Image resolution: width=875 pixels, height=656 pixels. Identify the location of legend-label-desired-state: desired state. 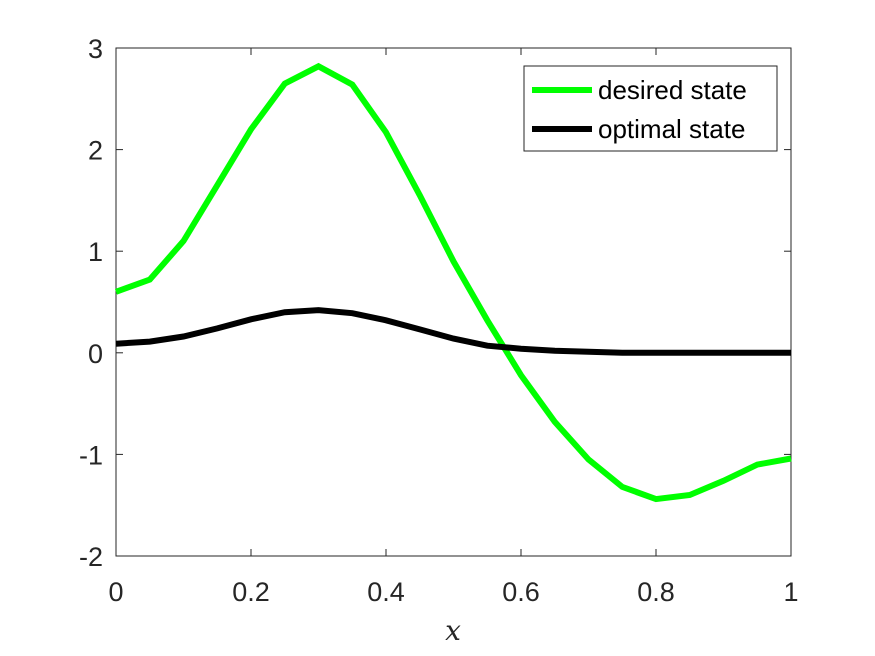
(672, 90).